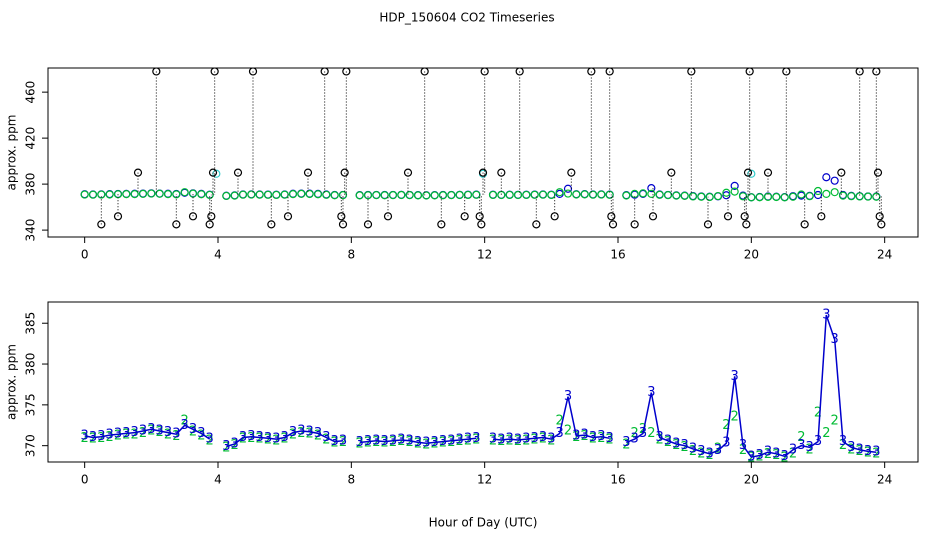 The image size is (936, 540). Describe the element at coordinates (466, 18) in the screenshot. I see `chart-title: HDP_150604 CO2 Timeseries` at that location.